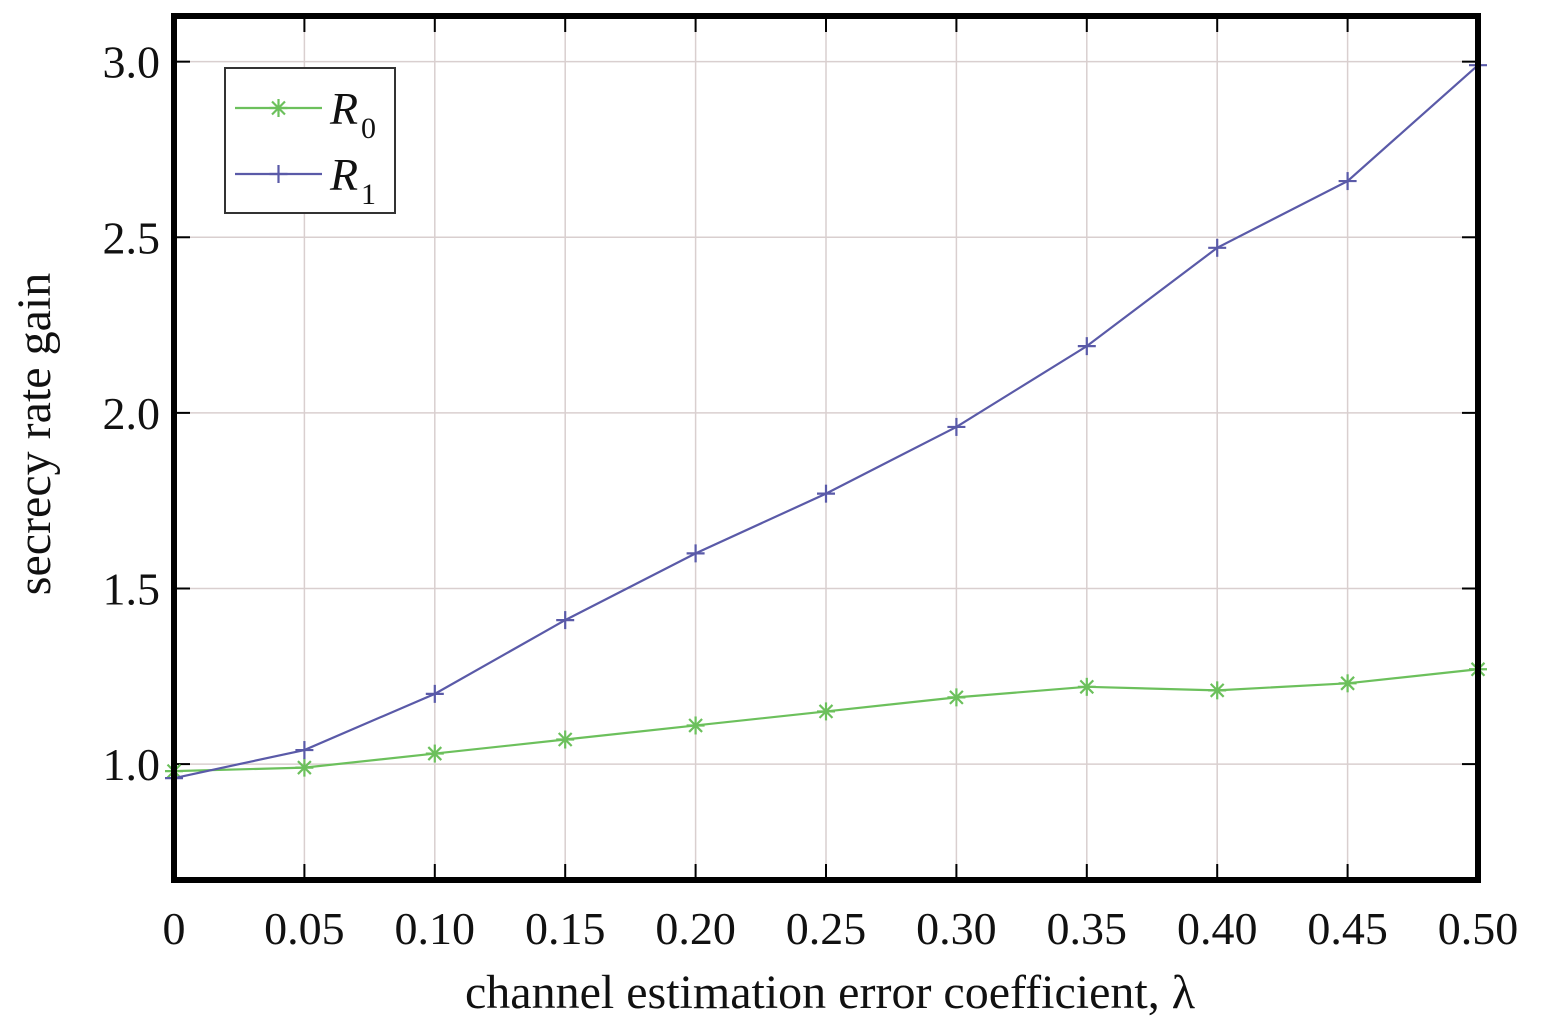  I want to click on y-tick-label: 2.5, so click(132, 237).